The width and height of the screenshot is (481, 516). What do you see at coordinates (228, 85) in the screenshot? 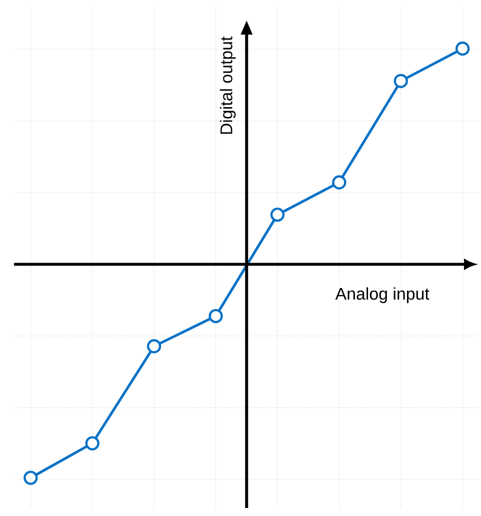
I see `y-axis-title: Digital output` at bounding box center [228, 85].